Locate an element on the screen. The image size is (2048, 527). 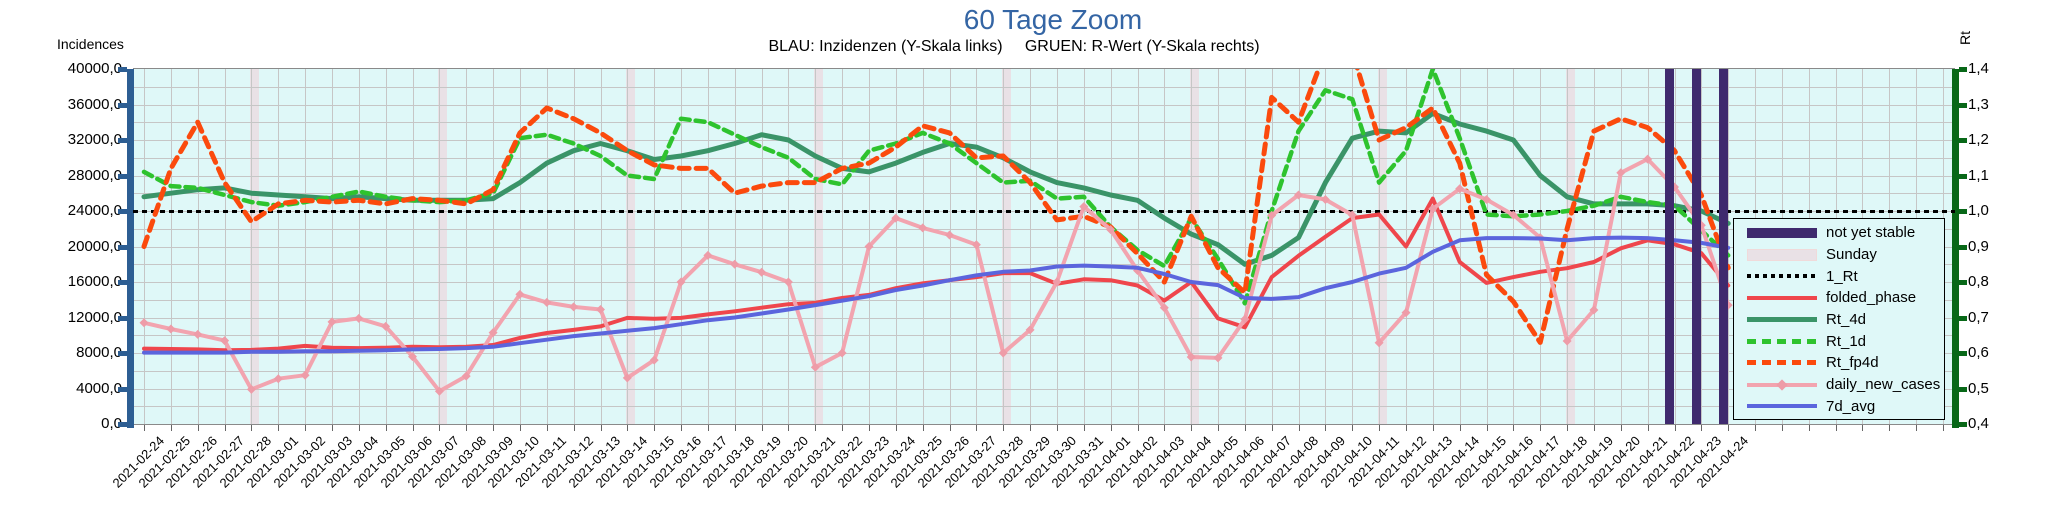
legend-item-label: not yet stable is located at coordinates (1871, 233).